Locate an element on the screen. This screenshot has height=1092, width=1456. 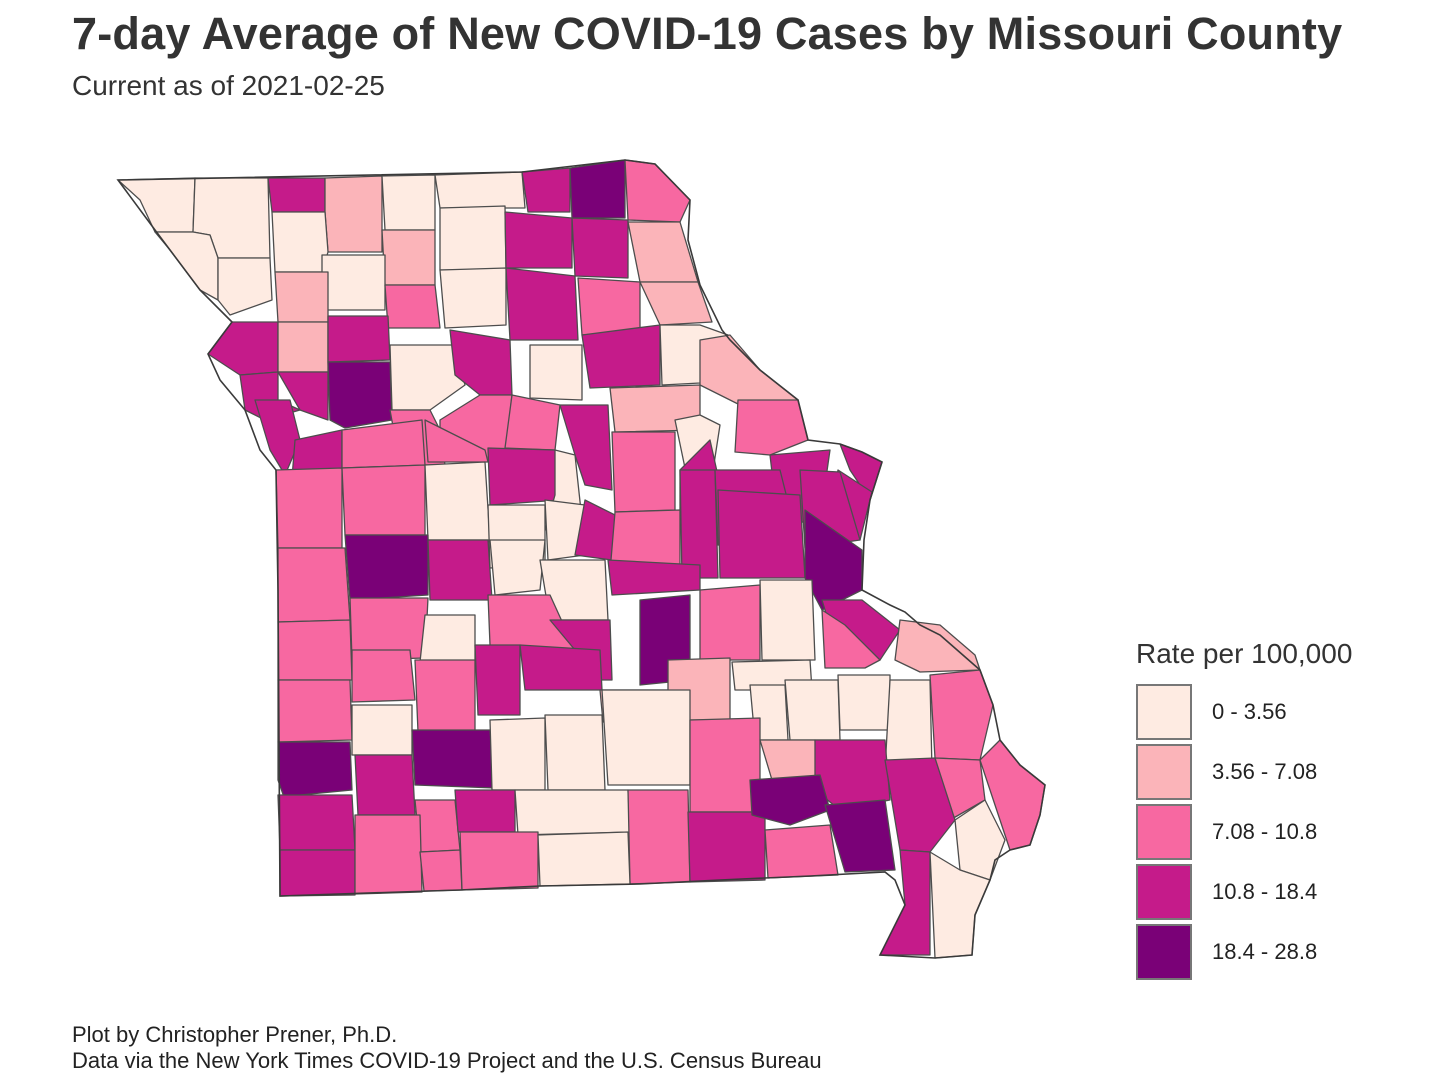
legend-label: 7.08 - 10.8 is located at coordinates (1265, 831).